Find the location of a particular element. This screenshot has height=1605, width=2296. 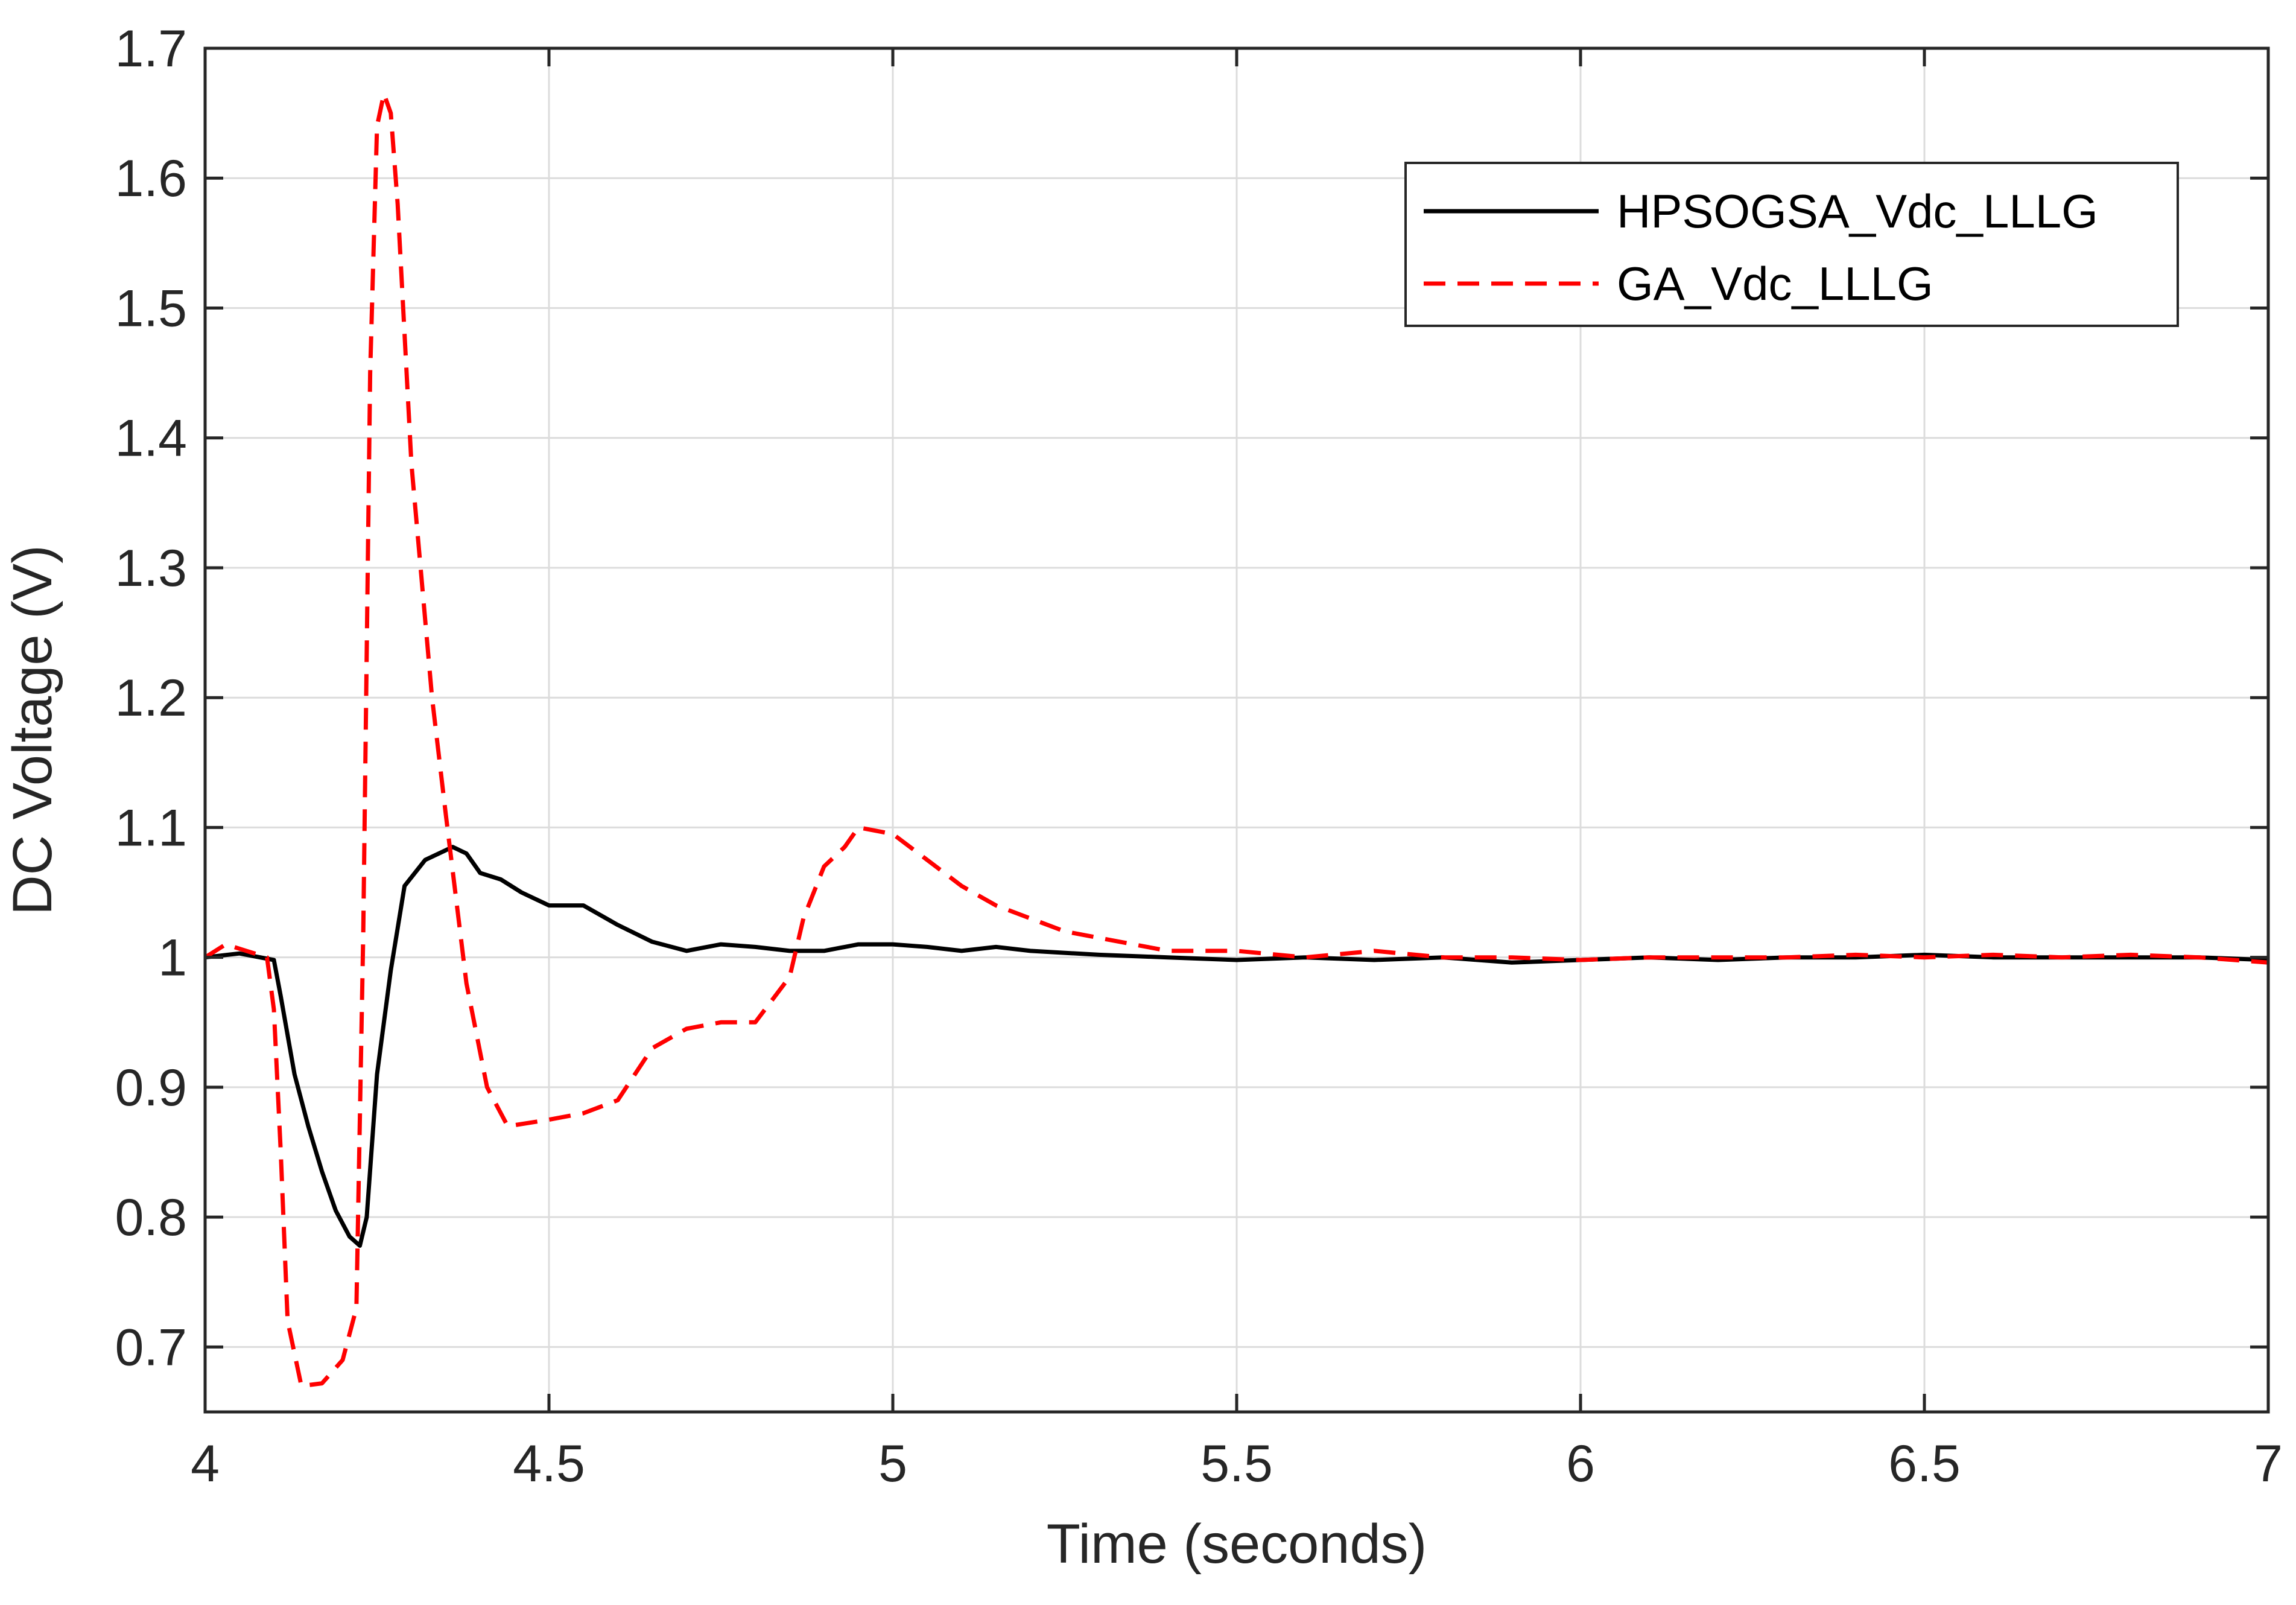

y-tick-label: 1 is located at coordinates (173, 958).